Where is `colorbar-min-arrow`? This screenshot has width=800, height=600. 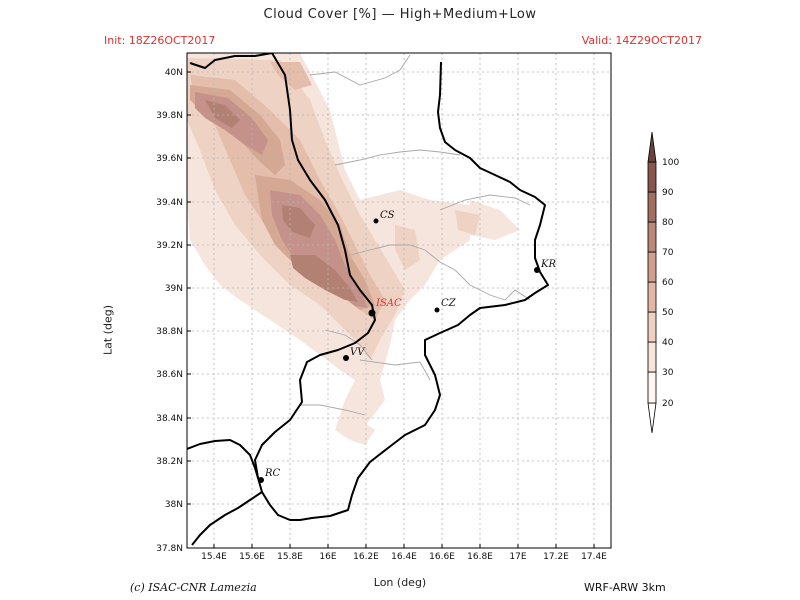
colorbar-min-arrow is located at coordinates (652, 418).